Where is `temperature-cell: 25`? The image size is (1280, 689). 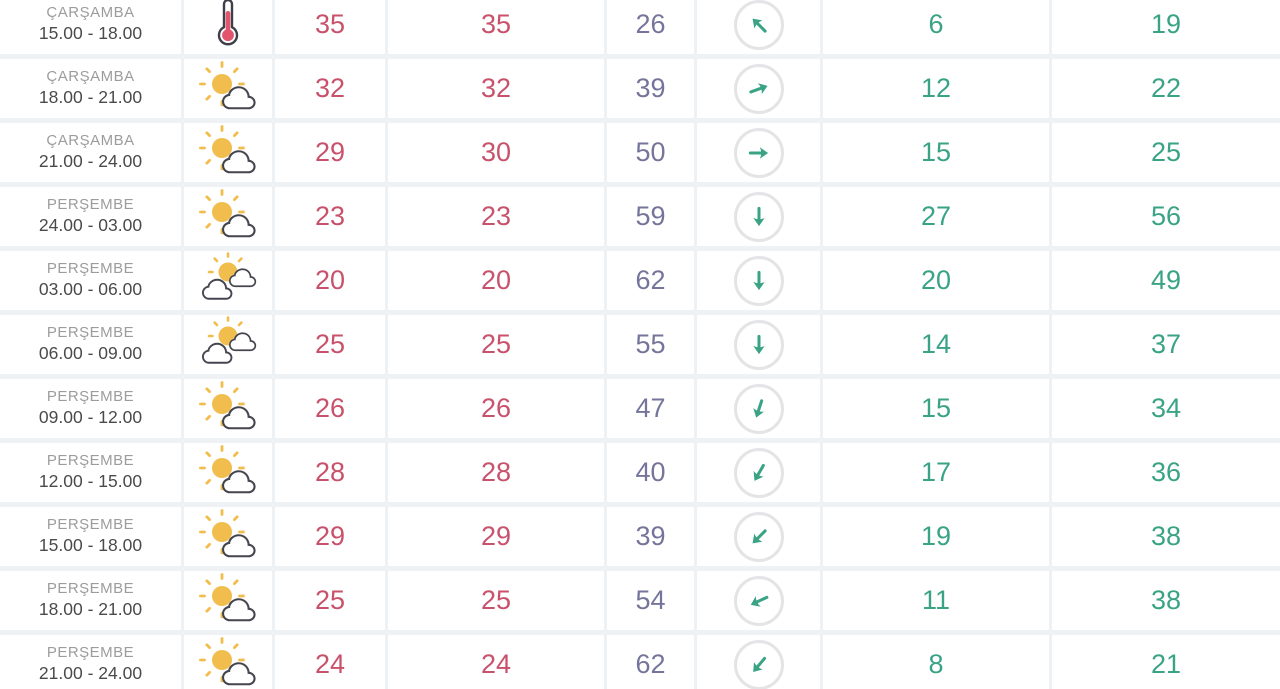 temperature-cell: 25 is located at coordinates (330, 344).